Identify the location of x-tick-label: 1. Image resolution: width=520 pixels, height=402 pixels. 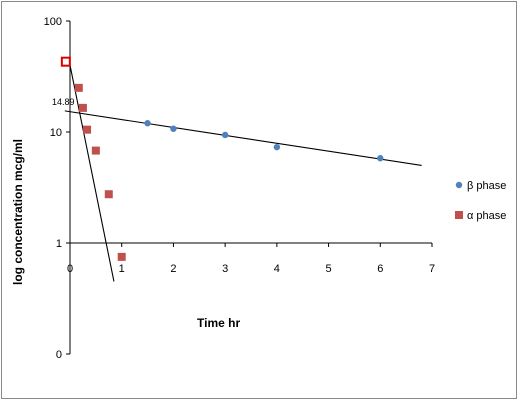
(122, 269).